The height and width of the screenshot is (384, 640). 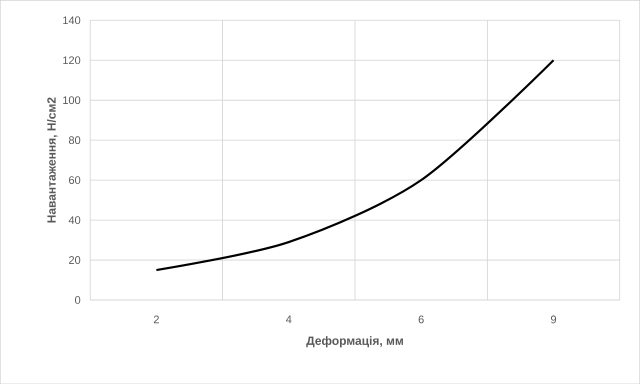 What do you see at coordinates (421, 319) in the screenshot?
I see `x-tick-label: 6` at bounding box center [421, 319].